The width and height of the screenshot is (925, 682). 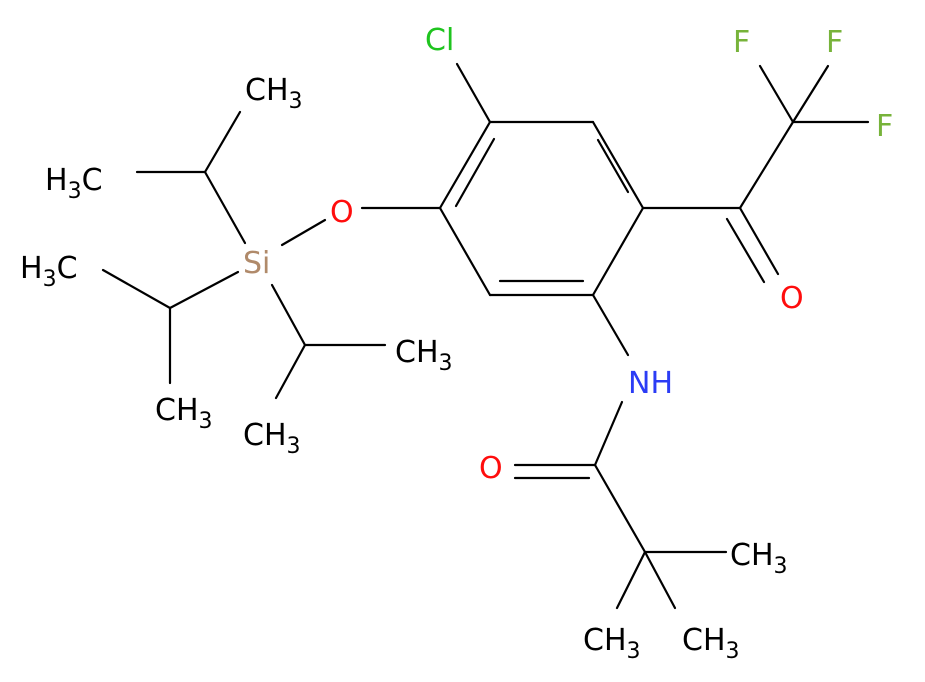 I want to click on atom-label: NH, so click(x=650, y=383).